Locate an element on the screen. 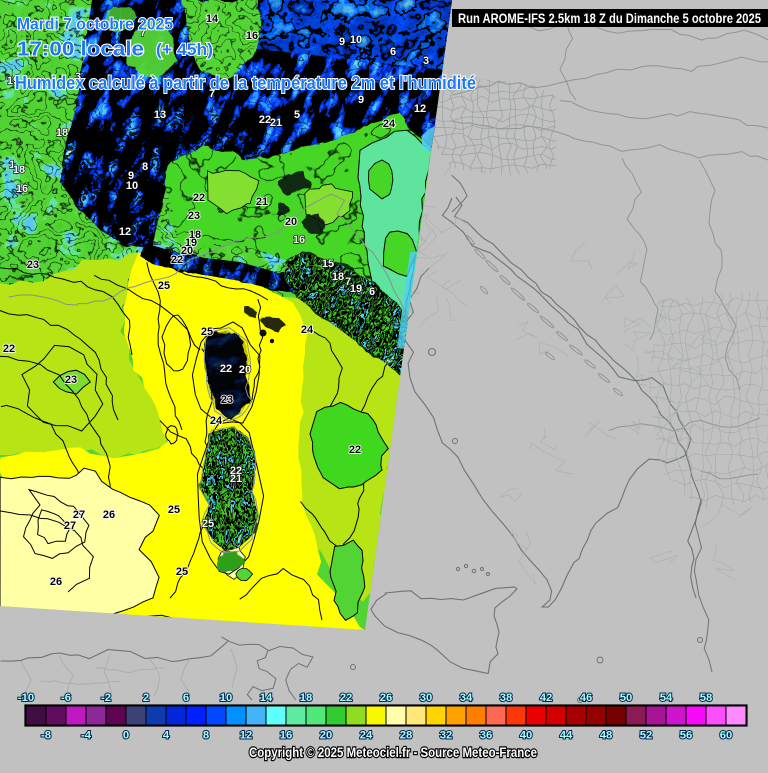 The image size is (768, 773). svg-text: -10 is located at coordinates (26, 698).